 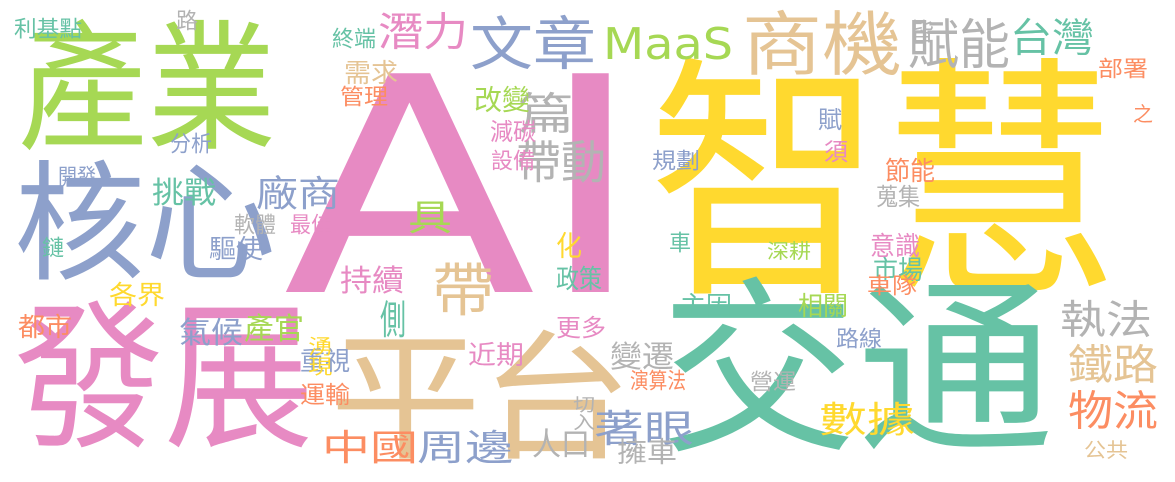 What do you see at coordinates (481, 399) in the screenshot?
I see `word-pingtai: 平台` at bounding box center [481, 399].